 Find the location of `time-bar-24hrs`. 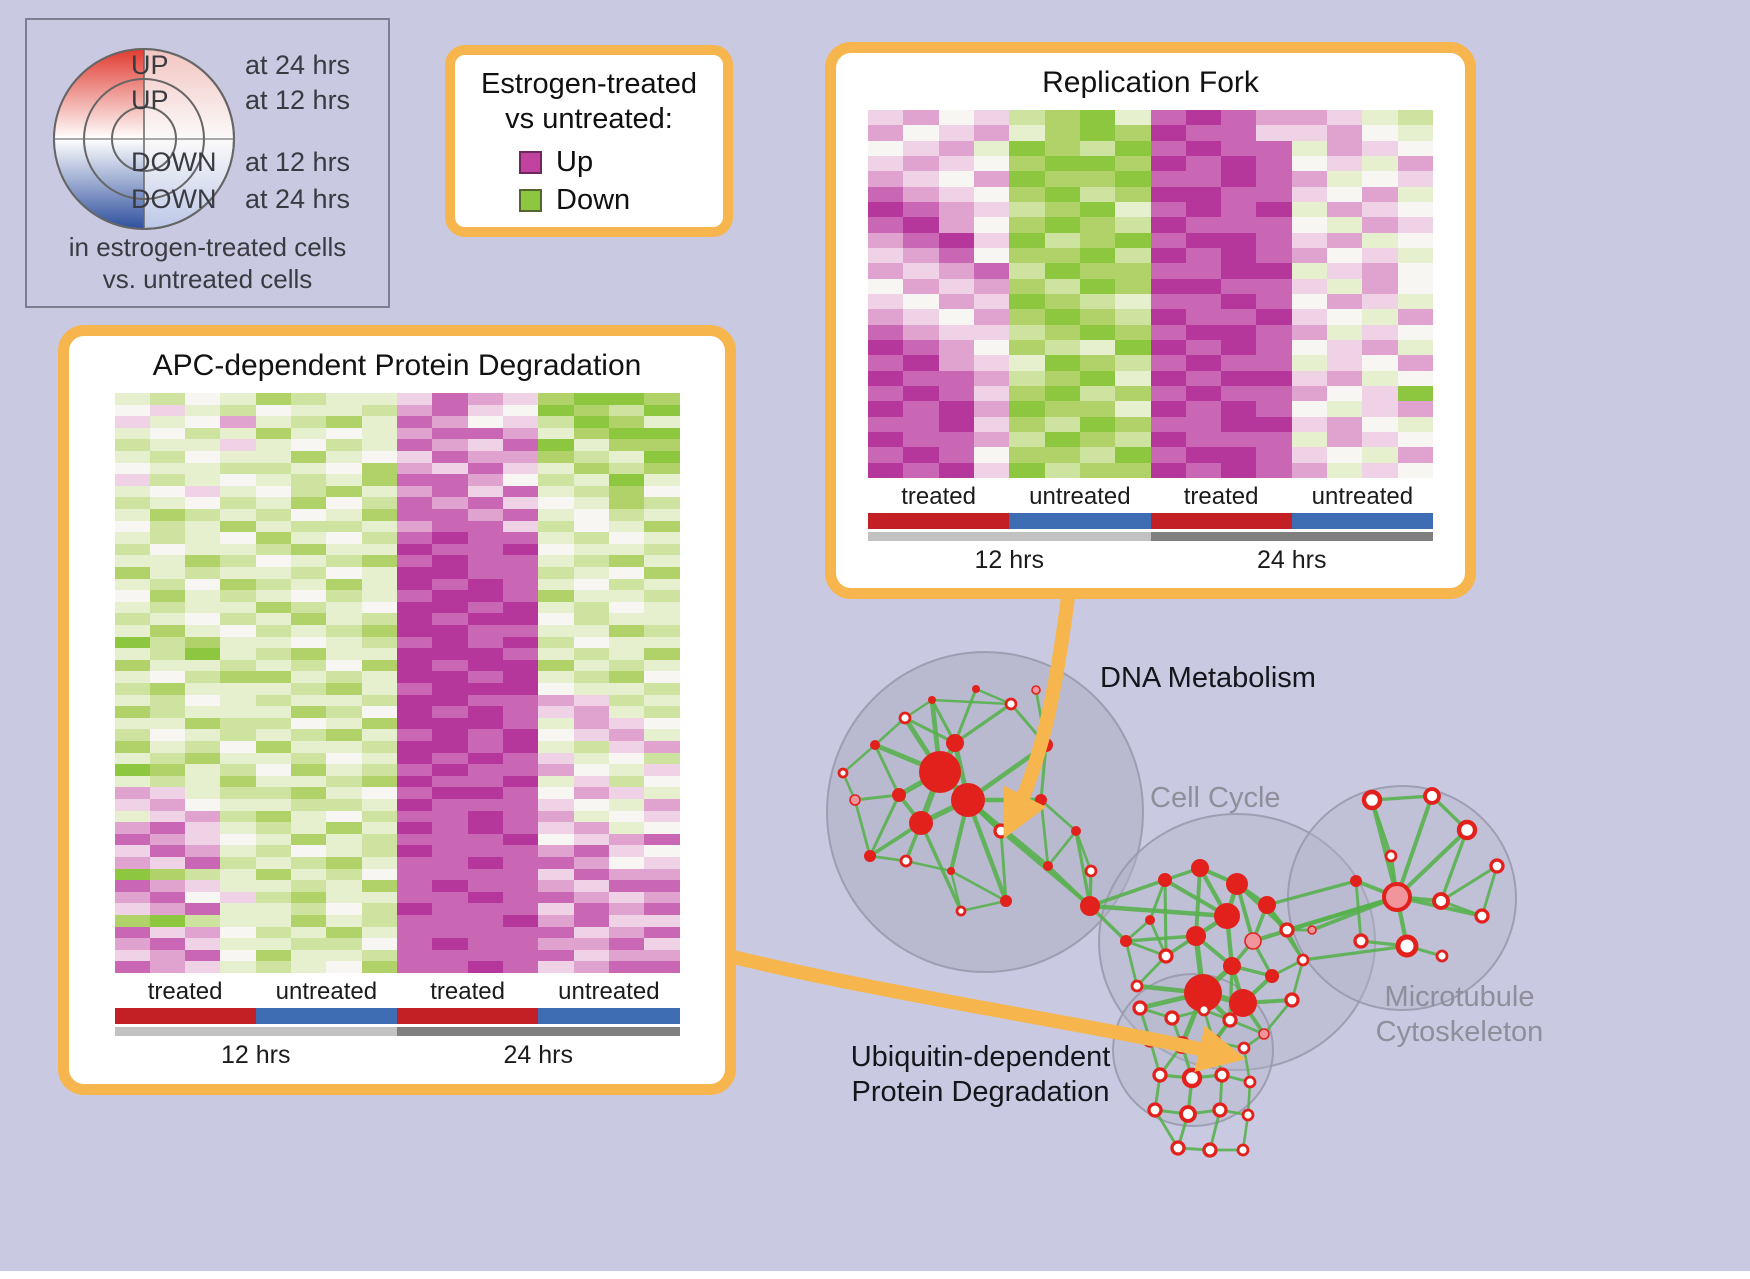

time-bar-24hrs is located at coordinates (538, 1031).